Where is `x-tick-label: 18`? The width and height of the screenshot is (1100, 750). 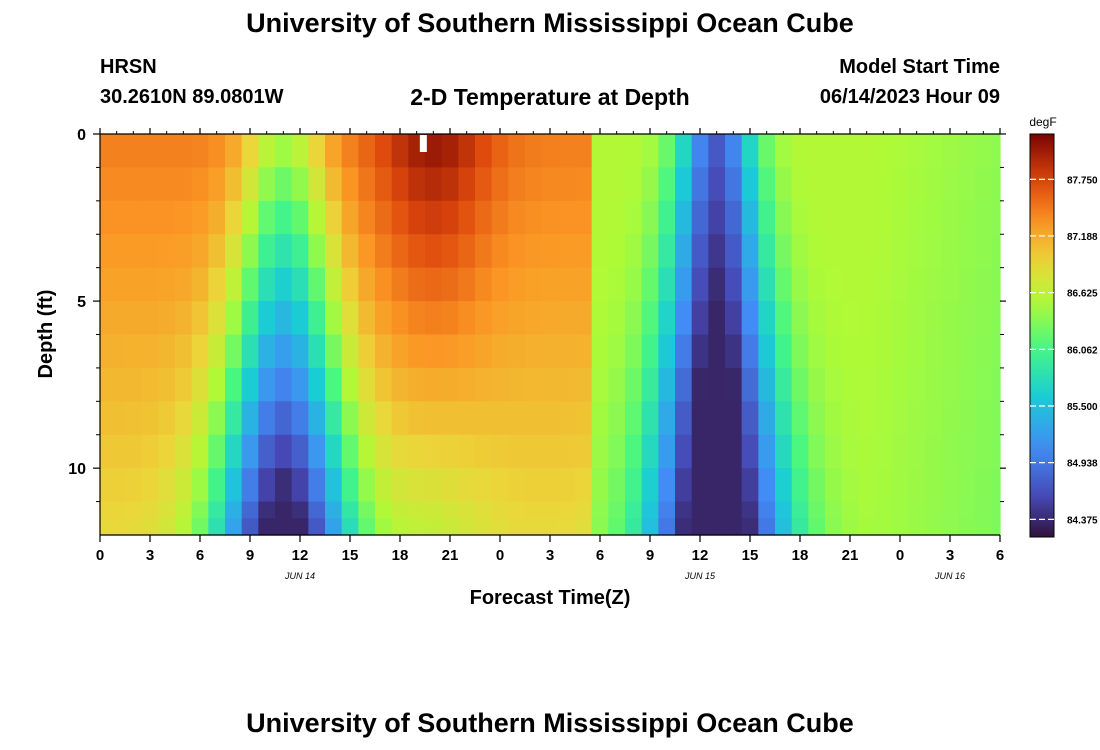
x-tick-label: 18 is located at coordinates (400, 555).